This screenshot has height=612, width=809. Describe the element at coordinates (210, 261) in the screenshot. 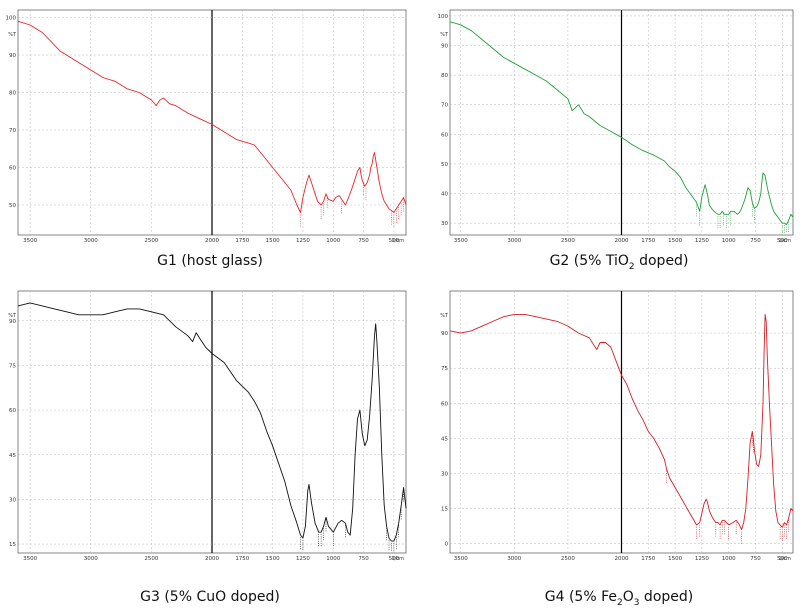

I see `chart-caption-g1: G1 (host glass)` at that location.